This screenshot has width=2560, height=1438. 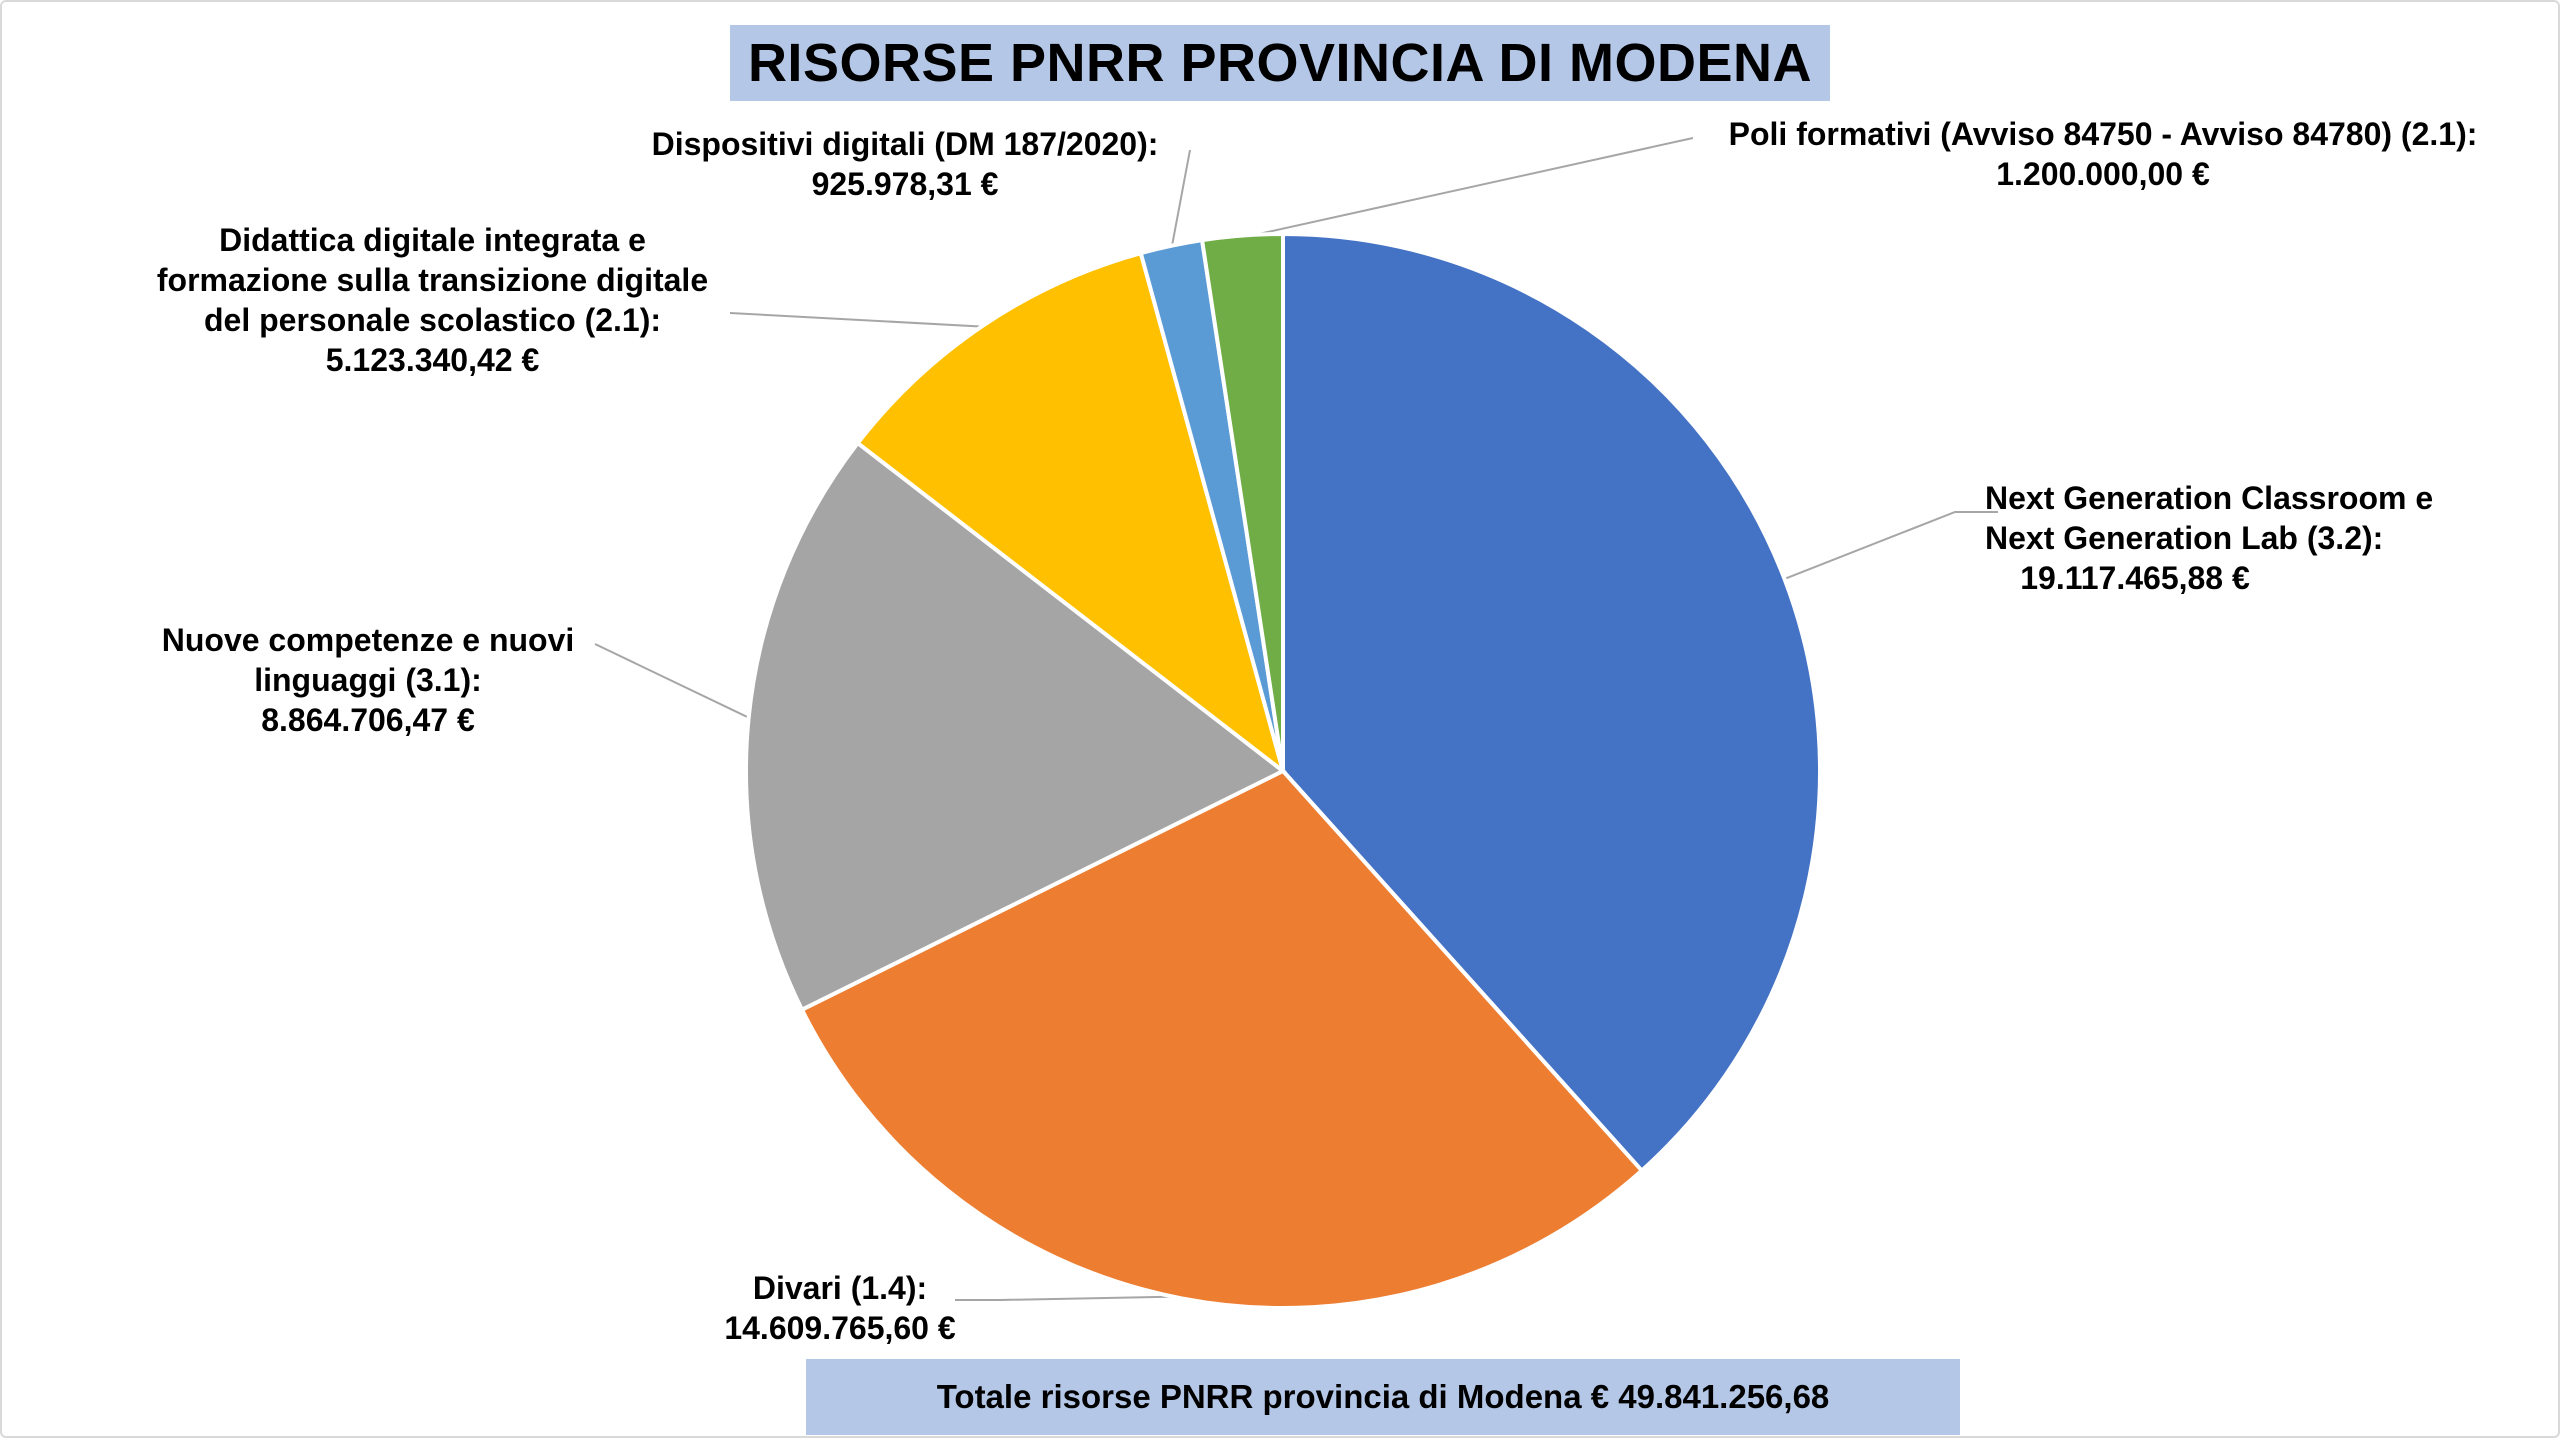 What do you see at coordinates (1070, 513) in the screenshot?
I see `pie-slice-didattica-digitale` at bounding box center [1070, 513].